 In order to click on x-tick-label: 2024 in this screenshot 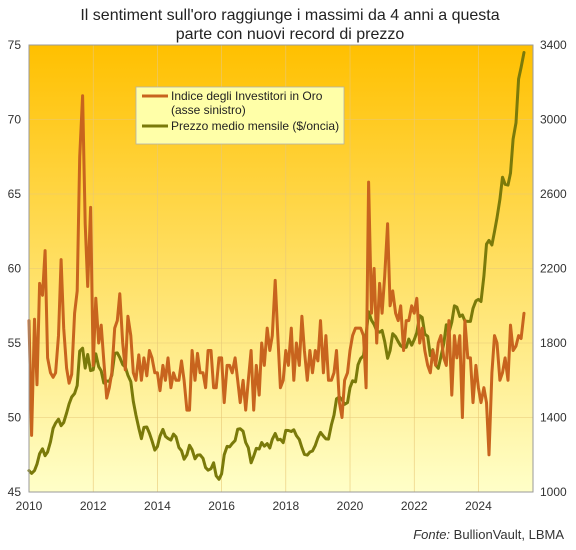, I will do `click(478, 506)`.